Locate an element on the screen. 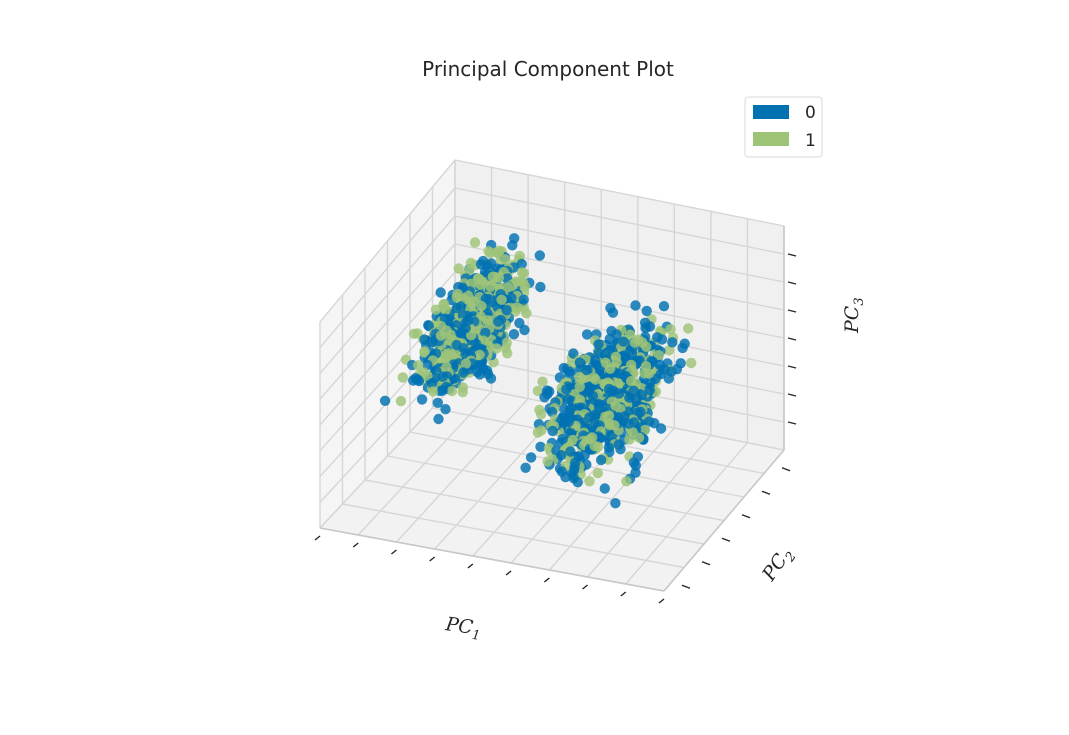  z-axis-label-main: PC is located at coordinates (852, 319).